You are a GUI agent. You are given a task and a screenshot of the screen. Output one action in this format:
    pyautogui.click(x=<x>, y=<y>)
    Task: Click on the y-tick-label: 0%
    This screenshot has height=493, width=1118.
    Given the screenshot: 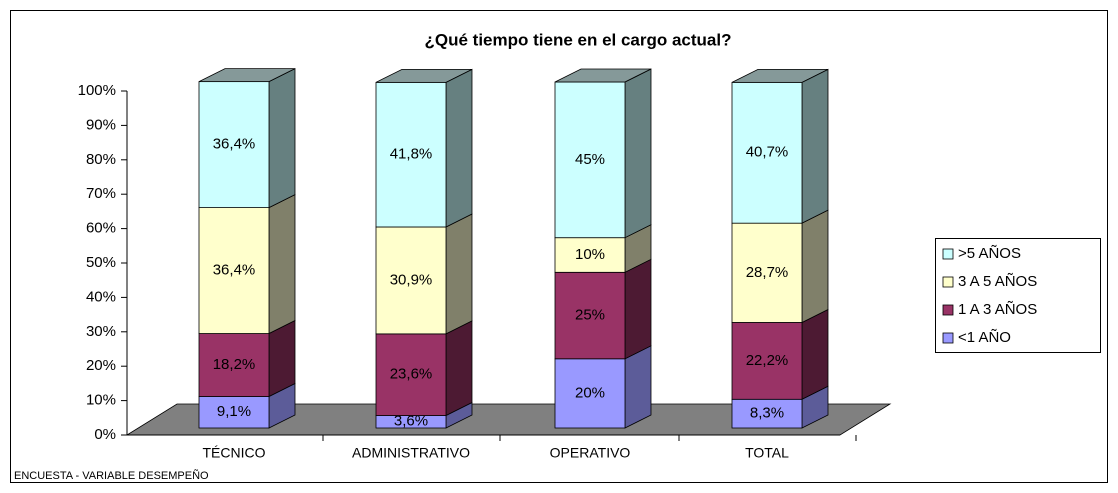 What is the action you would take?
    pyautogui.click(x=105, y=434)
    